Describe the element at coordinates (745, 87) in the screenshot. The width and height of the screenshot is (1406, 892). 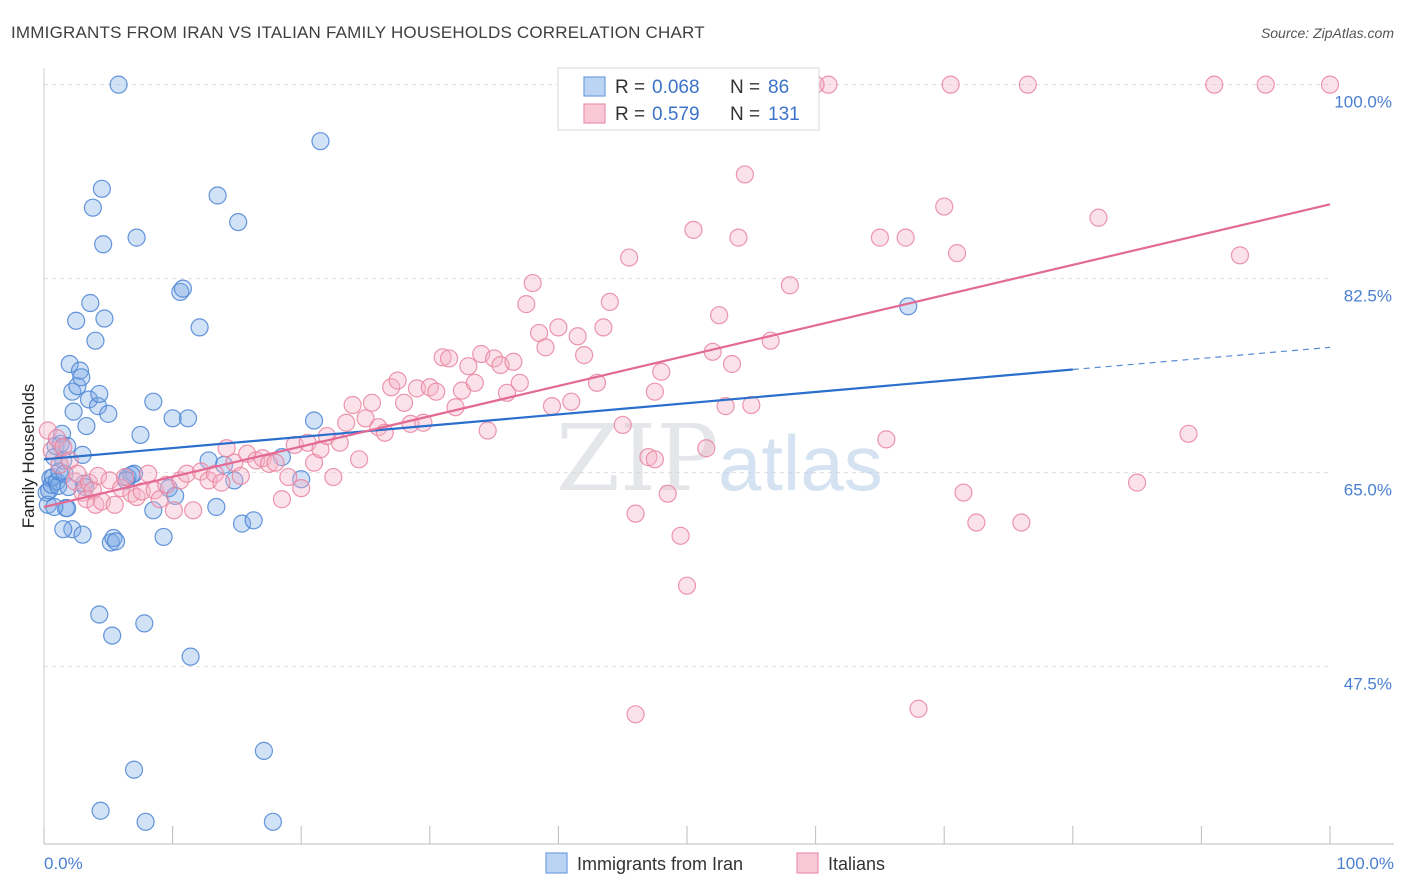
I see `legend-n-label-iran: N =` at that location.